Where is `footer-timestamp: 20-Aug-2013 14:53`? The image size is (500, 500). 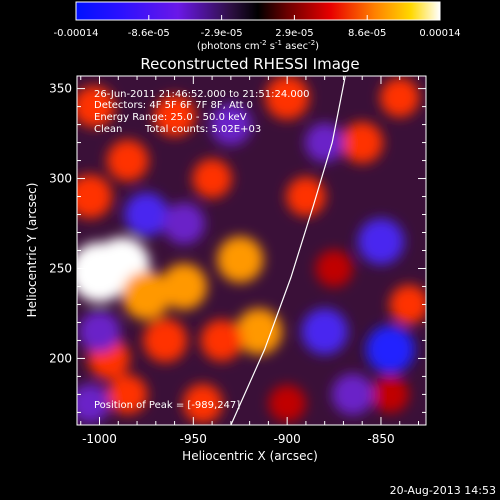
footer-timestamp: 20-Aug-2013 14:53 is located at coordinates (443, 490).